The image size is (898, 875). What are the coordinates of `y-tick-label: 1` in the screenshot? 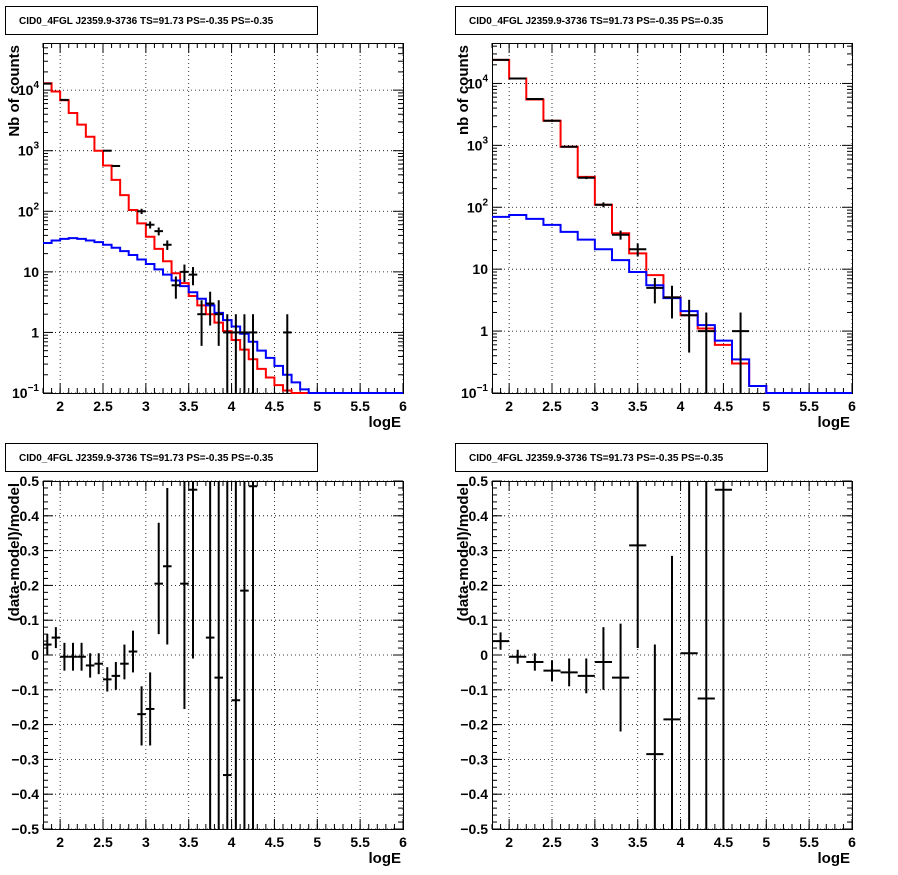 It's located at (35, 332).